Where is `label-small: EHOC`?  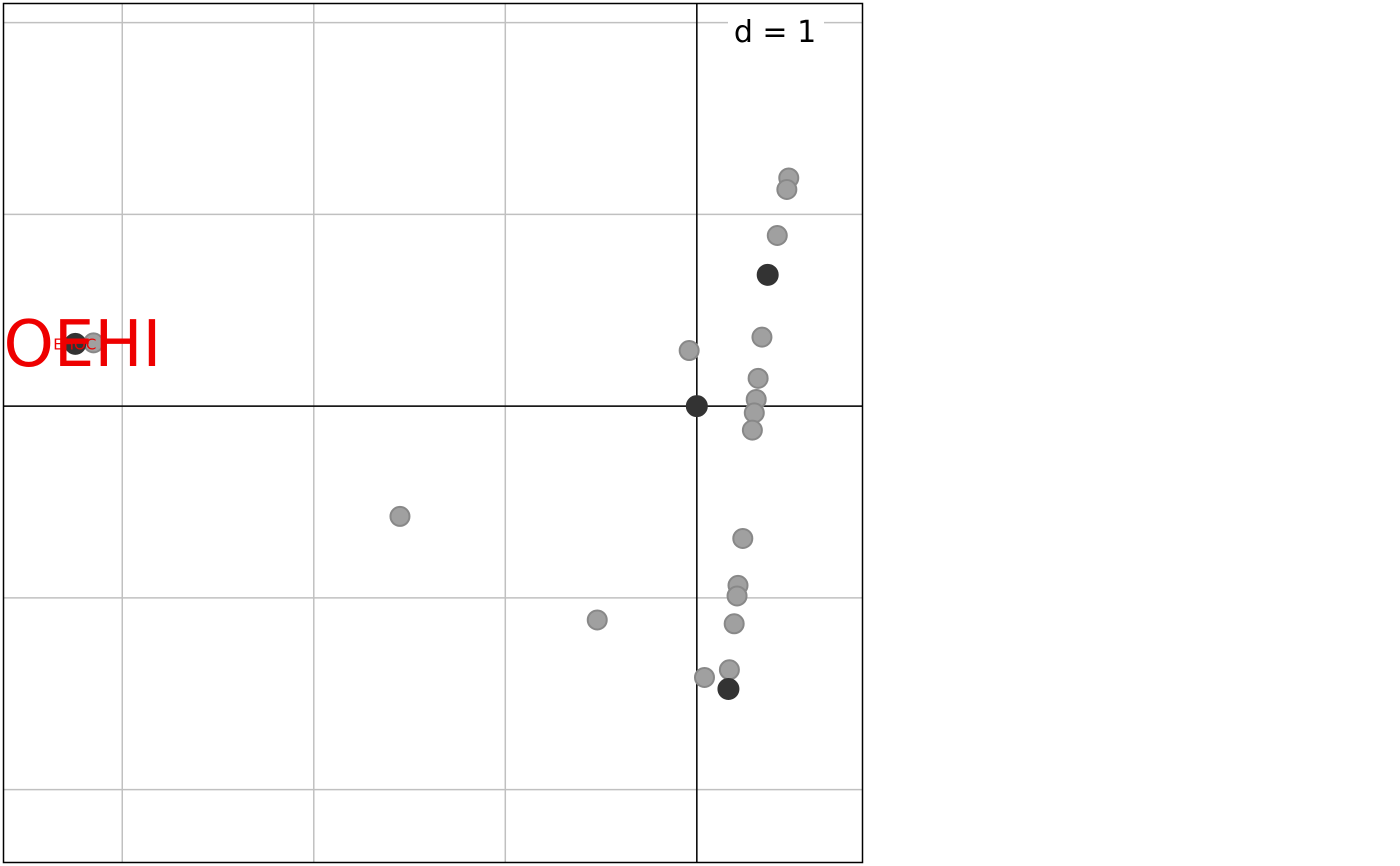 label-small: EHOC is located at coordinates (74, 344).